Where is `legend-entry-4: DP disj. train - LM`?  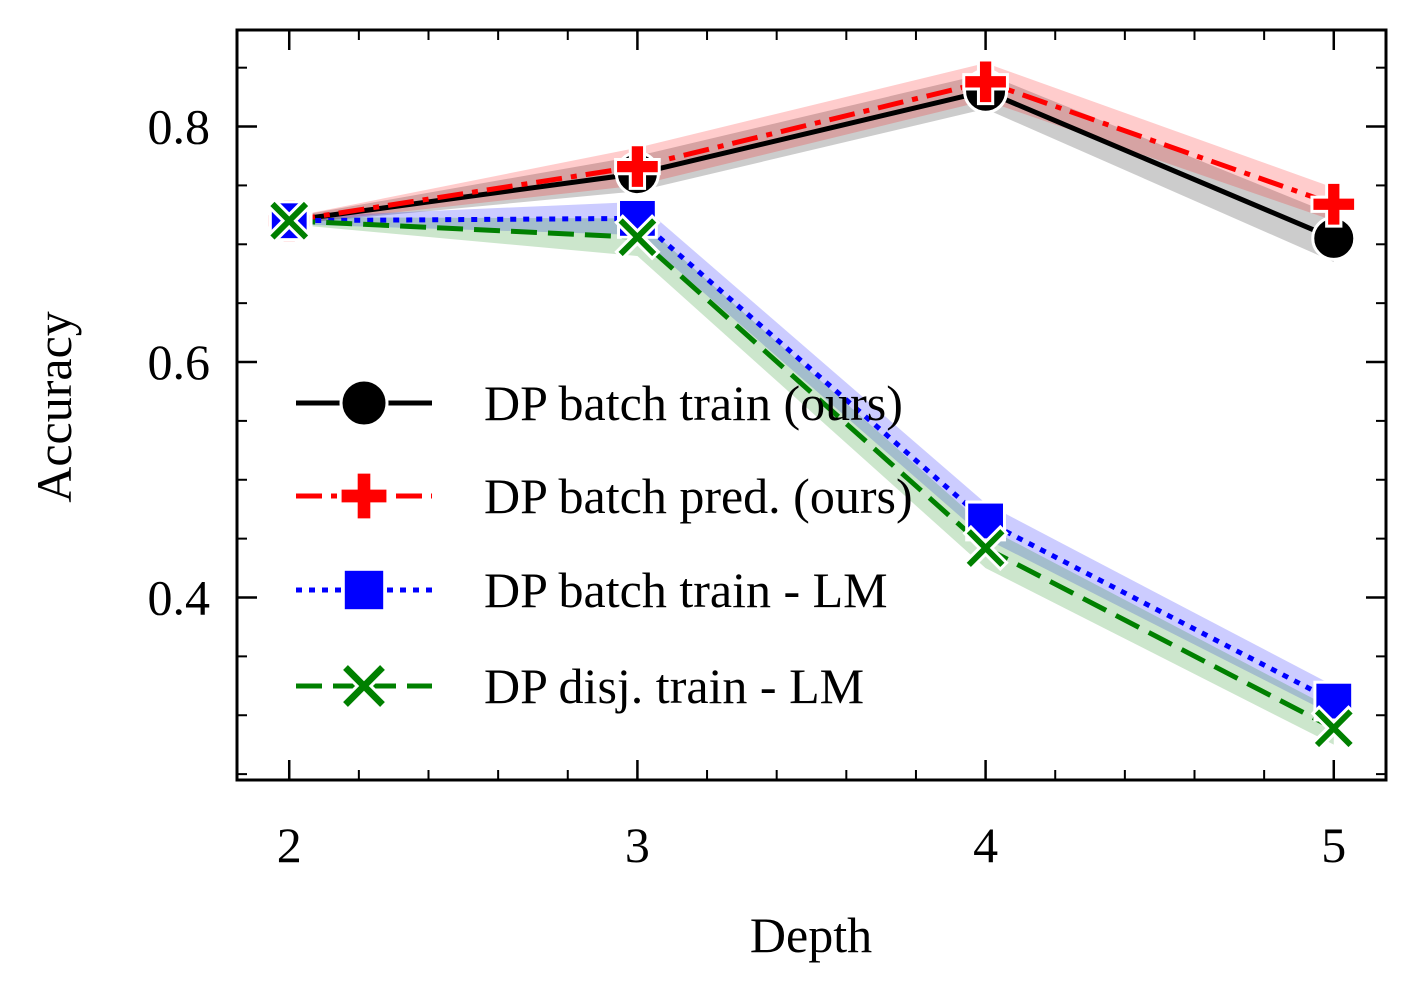 legend-entry-4: DP disj. train - LM is located at coordinates (580, 686).